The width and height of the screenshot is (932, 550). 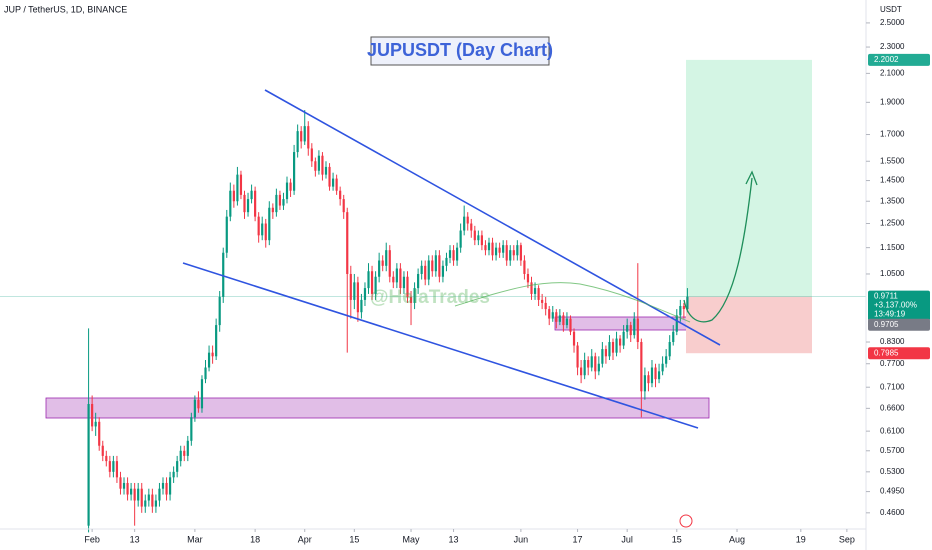 I want to click on x-tick-label: Feb, so click(x=92, y=539).